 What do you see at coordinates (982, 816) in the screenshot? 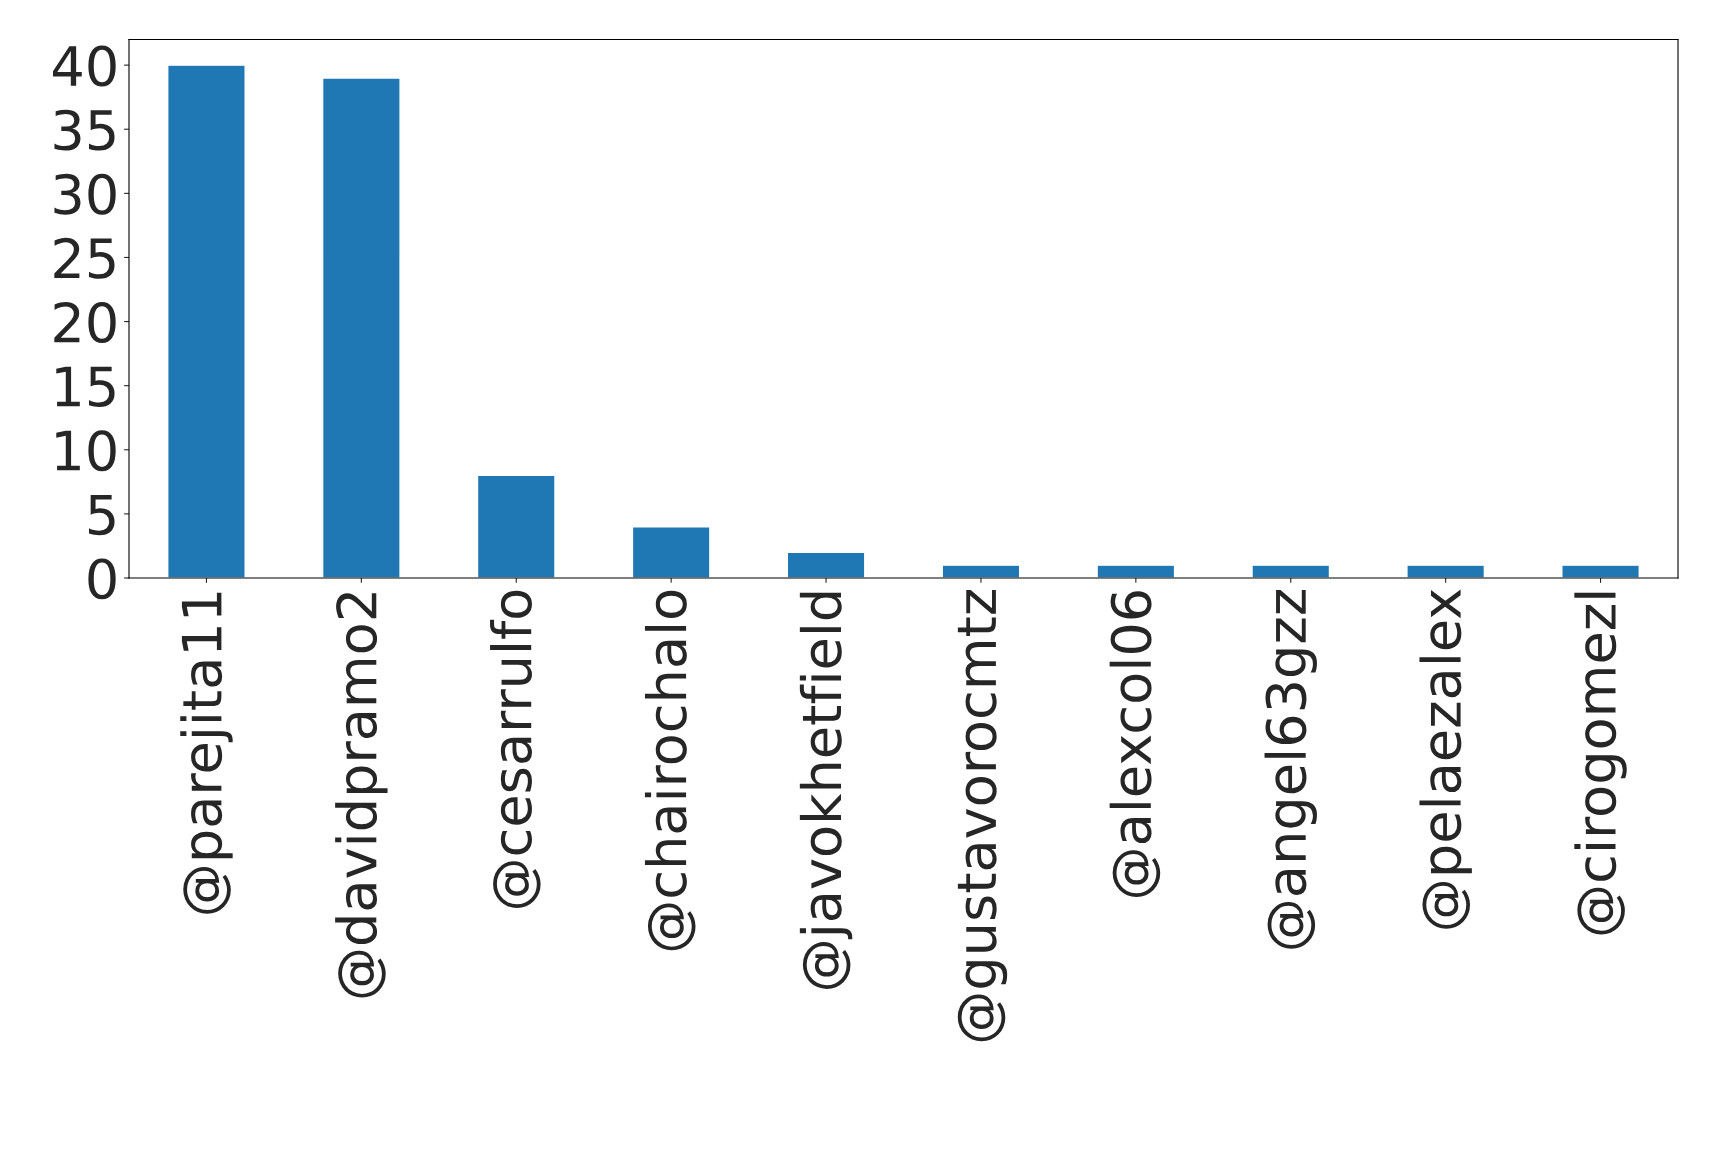
I see `x-tick-label: @gustavorocmtz` at bounding box center [982, 816].